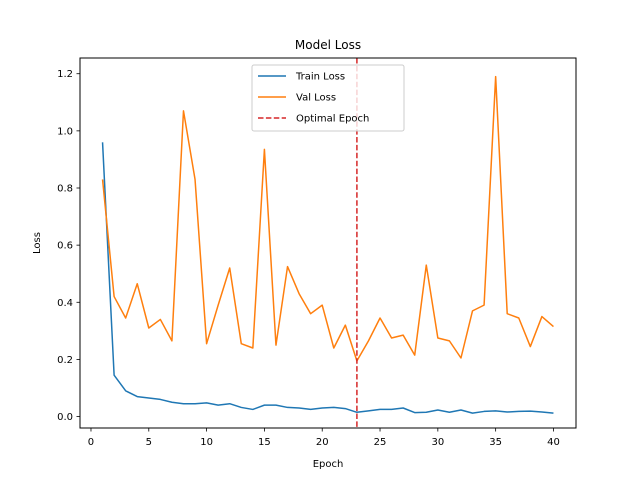  I want to click on chart-title: Model Loss, so click(328, 45).